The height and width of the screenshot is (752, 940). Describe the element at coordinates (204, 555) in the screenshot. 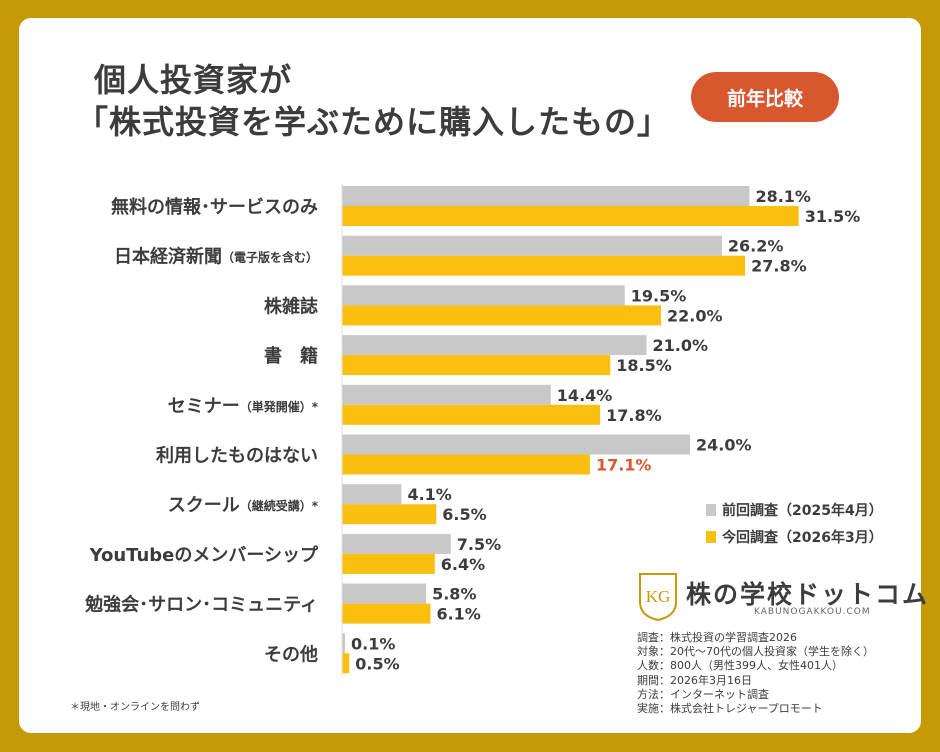

I see `category-label: YouTubeのメンバーシップ` at that location.